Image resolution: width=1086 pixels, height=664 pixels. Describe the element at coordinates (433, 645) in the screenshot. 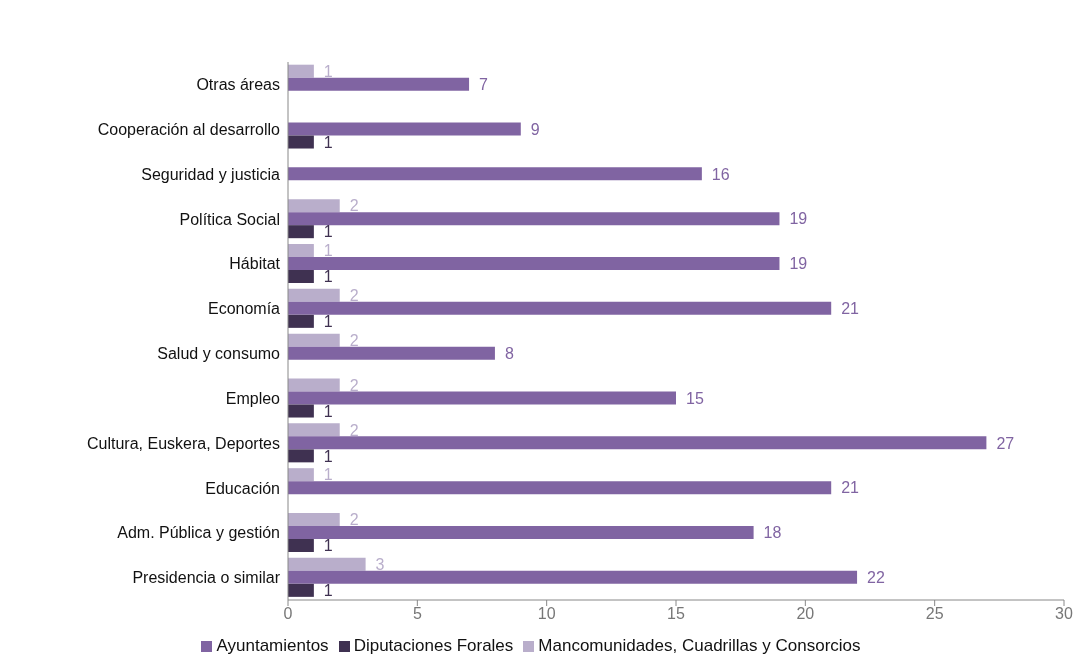

I see `legend-label: Diputaciones Forales` at that location.